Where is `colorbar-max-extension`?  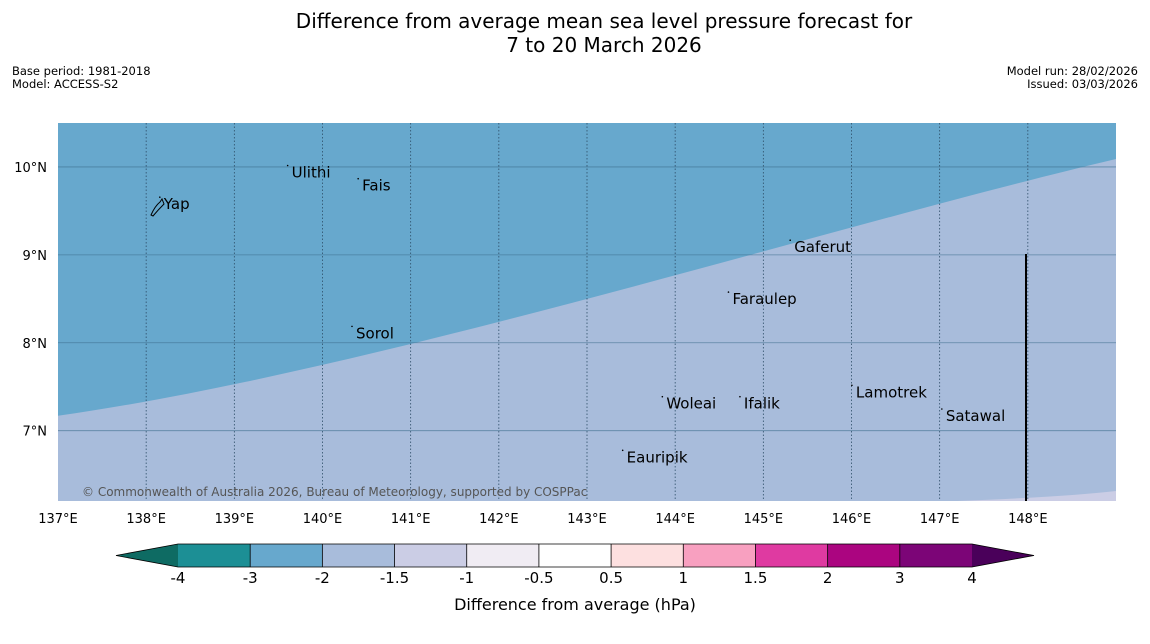 colorbar-max-extension is located at coordinates (1003, 555).